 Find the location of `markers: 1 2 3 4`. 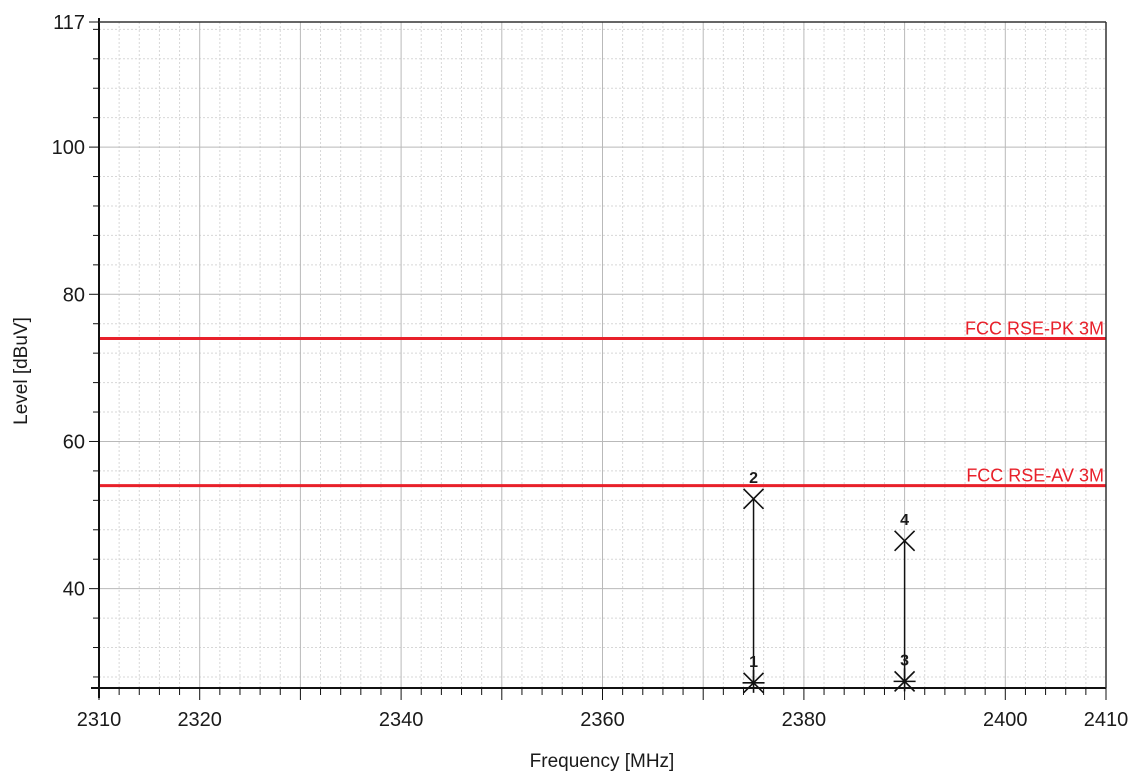

markers: 1 2 3 4 is located at coordinates (829, 582).